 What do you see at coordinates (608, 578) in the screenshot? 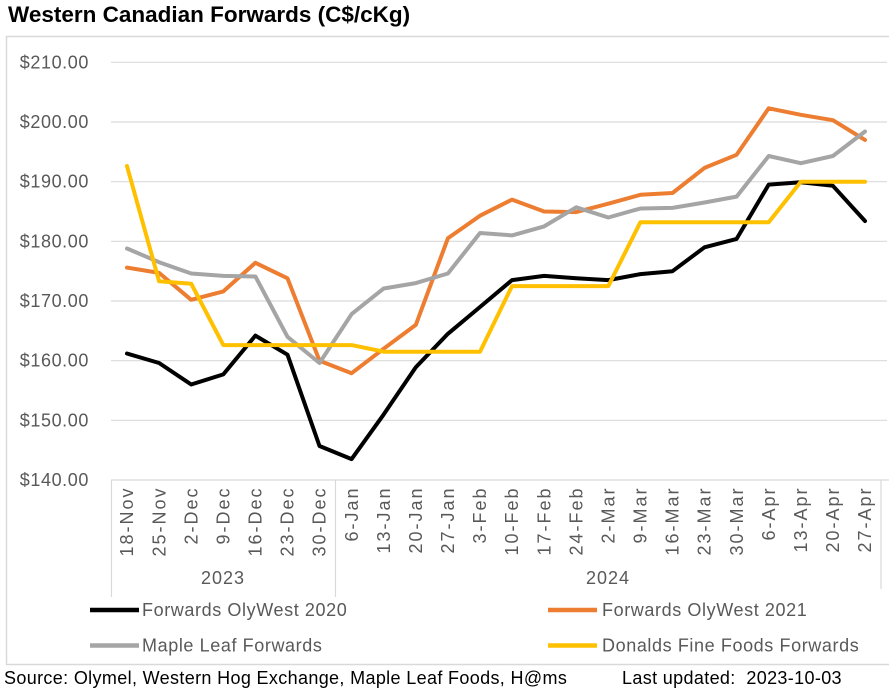
I see `svg-text: 2024` at bounding box center [608, 578].